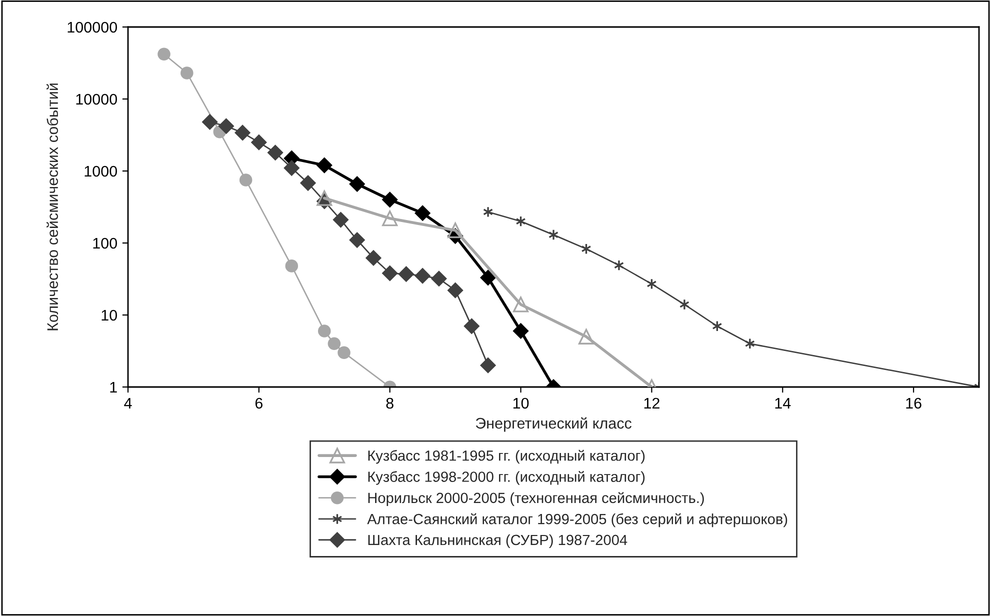  What do you see at coordinates (109, 315) in the screenshot?
I see `y-tick-label: 10` at bounding box center [109, 315].